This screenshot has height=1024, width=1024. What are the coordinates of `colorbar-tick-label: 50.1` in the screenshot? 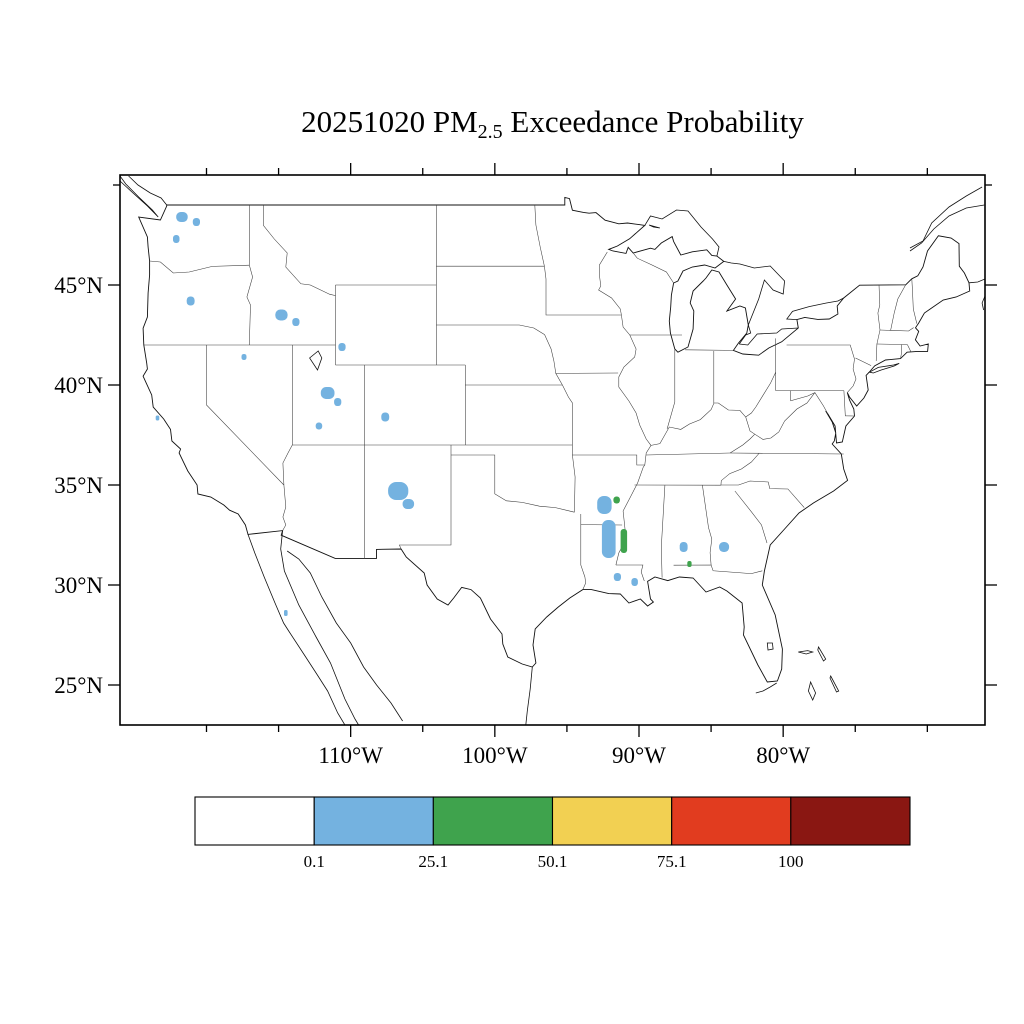 It's located at (553, 861).